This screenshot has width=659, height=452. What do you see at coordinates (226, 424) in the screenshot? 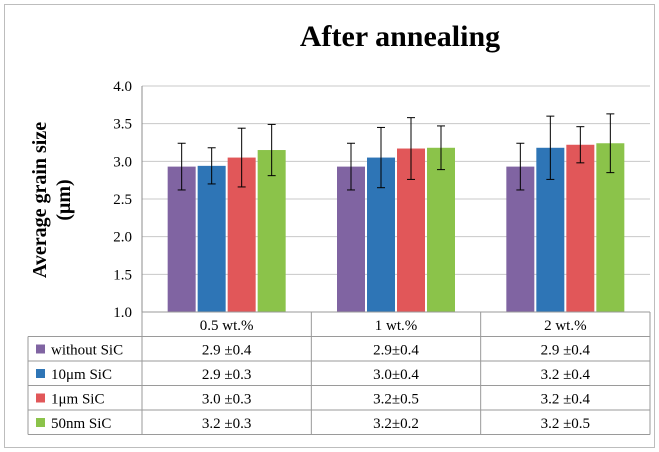
I see `table-cell: 3.2 ±0.3` at bounding box center [226, 424].